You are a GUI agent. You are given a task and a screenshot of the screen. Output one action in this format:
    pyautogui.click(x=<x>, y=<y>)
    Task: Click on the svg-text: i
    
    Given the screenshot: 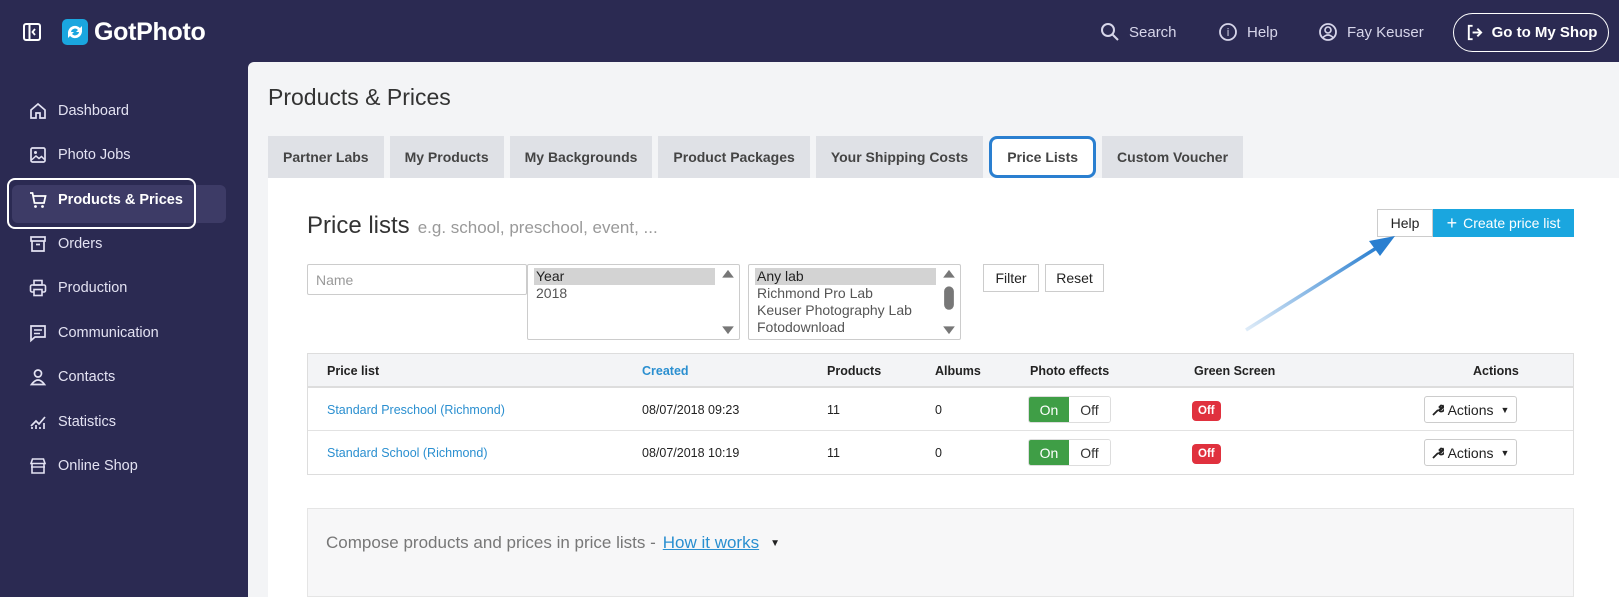 What is the action you would take?
    pyautogui.click(x=1227, y=32)
    